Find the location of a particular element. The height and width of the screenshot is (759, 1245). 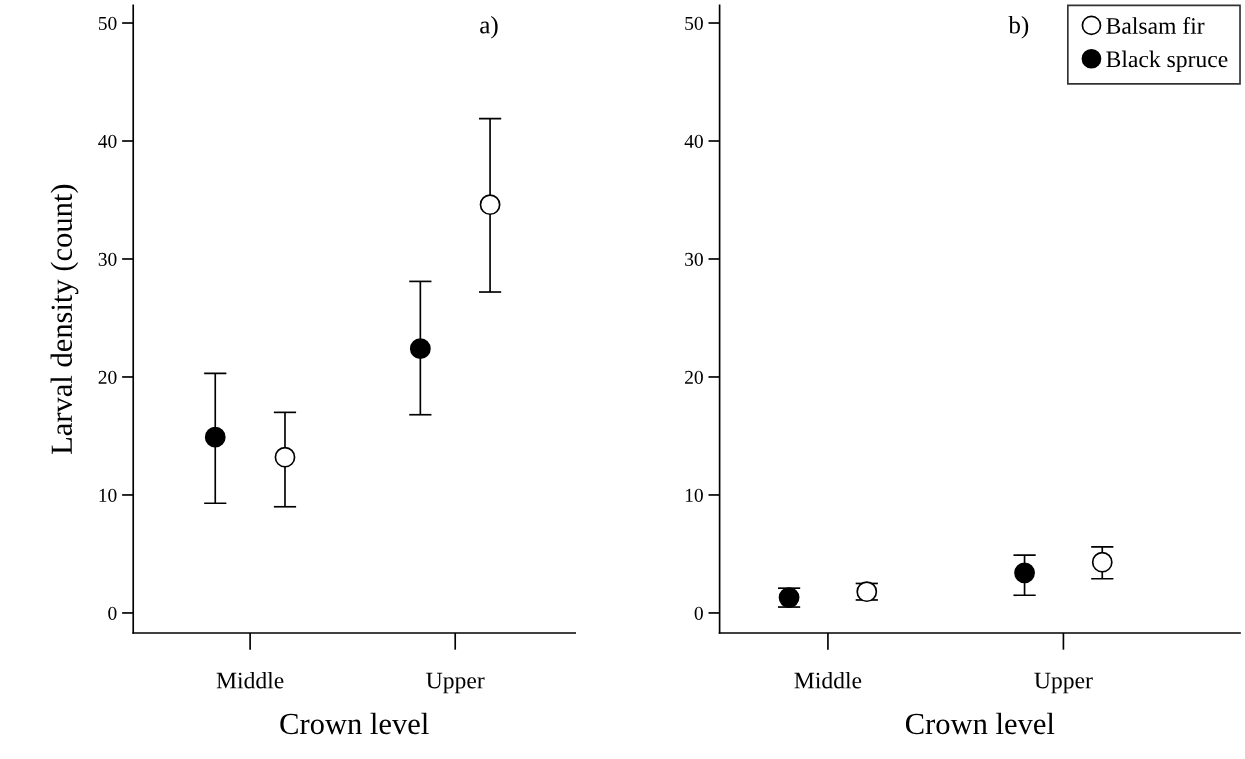

legend-label: Balsam fir is located at coordinates (1155, 25).